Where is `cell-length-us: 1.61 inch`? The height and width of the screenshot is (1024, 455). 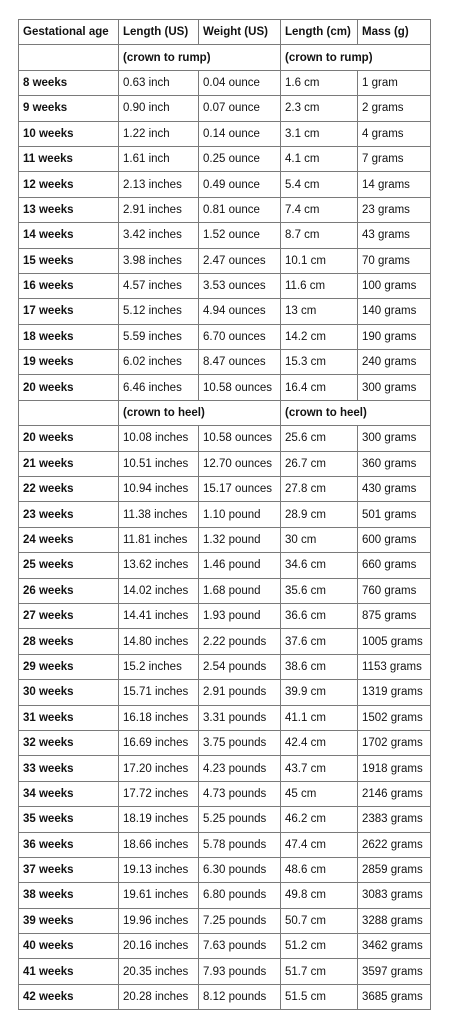
cell-length-us: 1.61 inch is located at coordinates (158, 159).